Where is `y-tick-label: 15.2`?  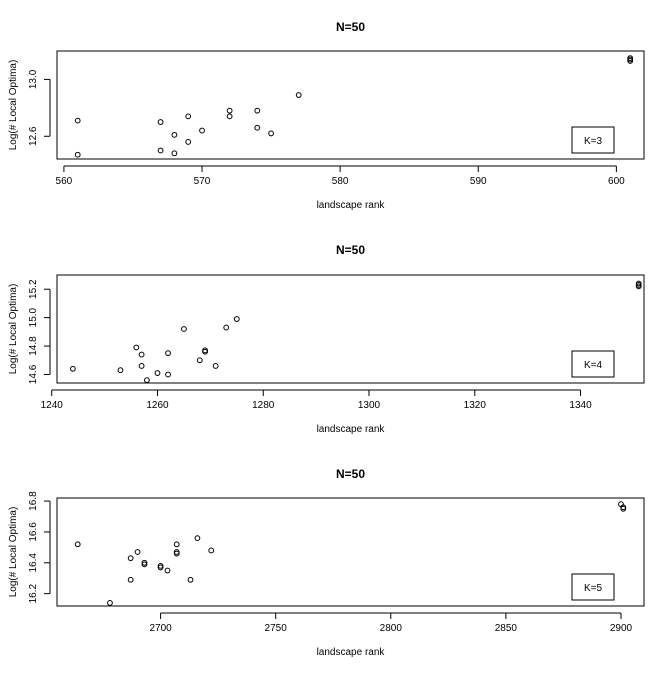
y-tick-label: 15.2 is located at coordinates (33, 289).